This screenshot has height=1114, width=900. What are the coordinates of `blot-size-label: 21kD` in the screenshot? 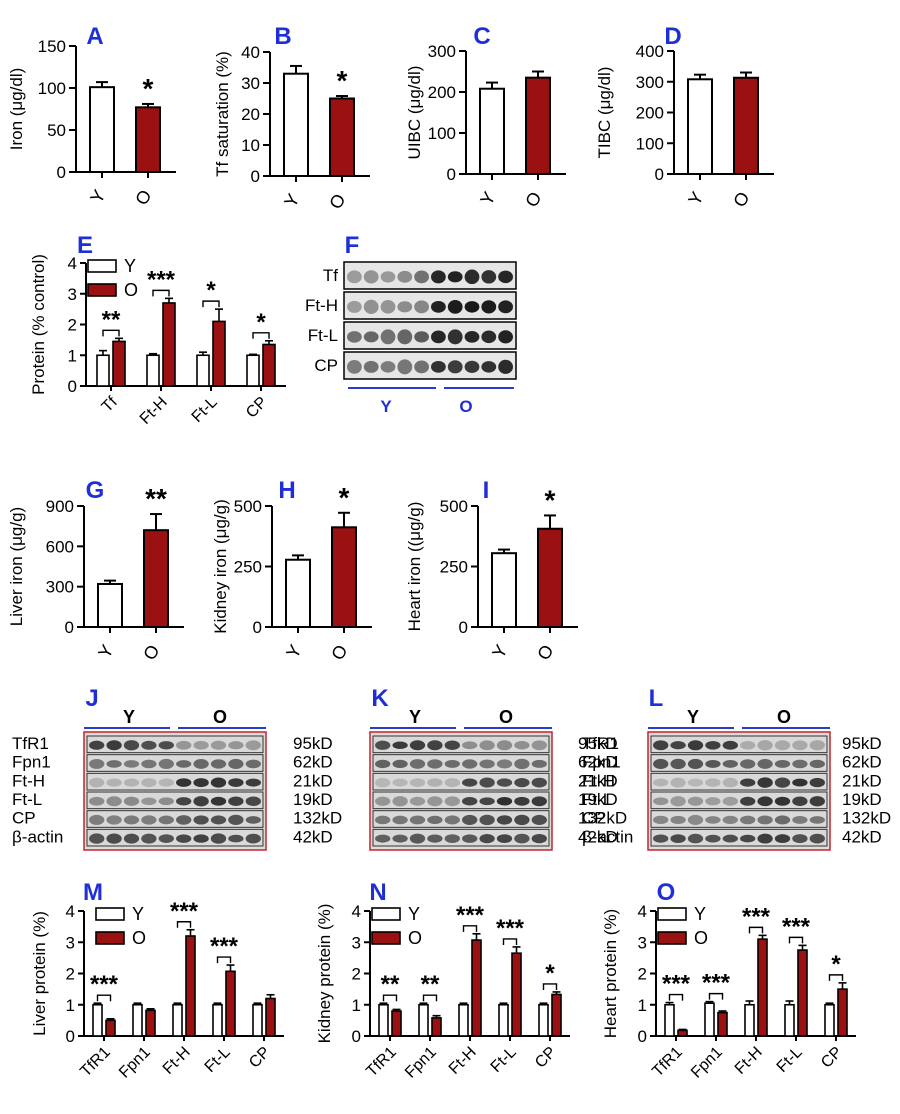 It's located at (862, 780).